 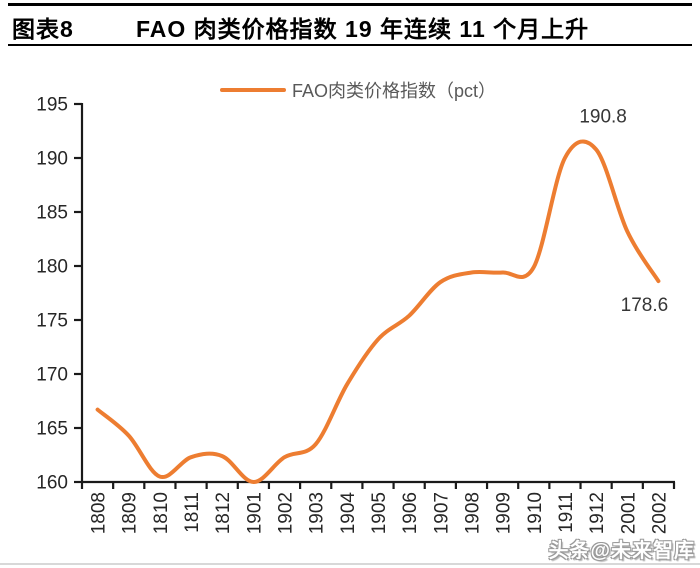 What do you see at coordinates (52, 105) in the screenshot?
I see `y-tick-label: 195` at bounding box center [52, 105].